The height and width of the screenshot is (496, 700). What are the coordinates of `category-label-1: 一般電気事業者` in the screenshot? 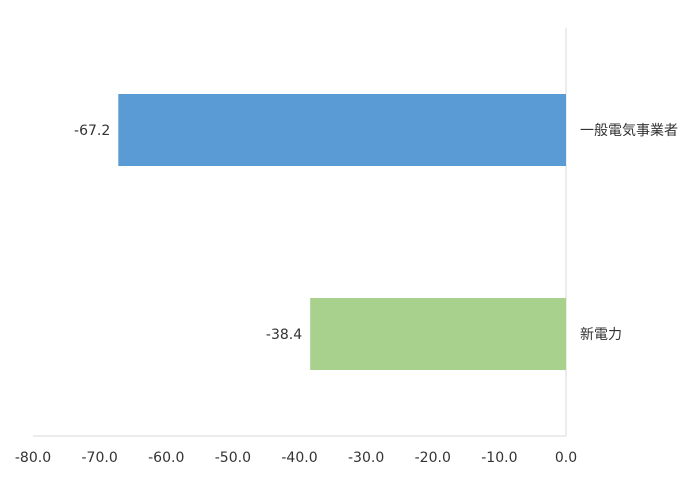 It's located at (629, 131).